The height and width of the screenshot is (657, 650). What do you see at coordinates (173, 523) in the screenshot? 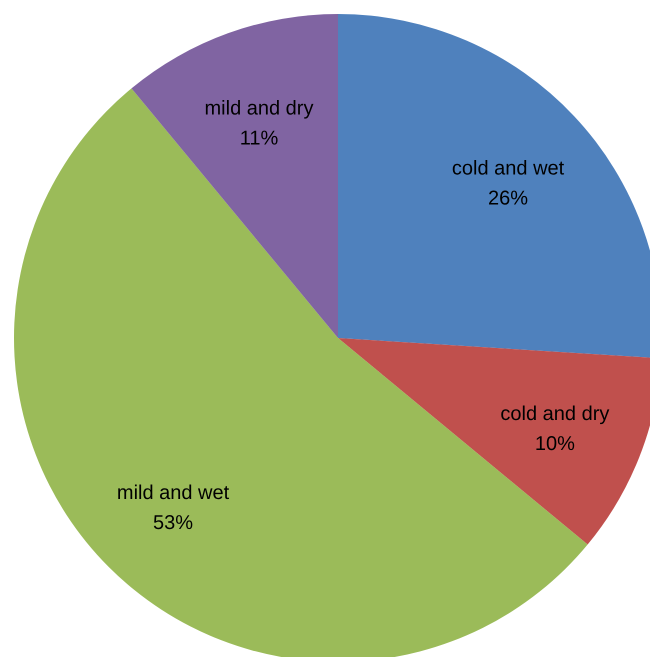
I see `data-label: 53%` at bounding box center [173, 523].